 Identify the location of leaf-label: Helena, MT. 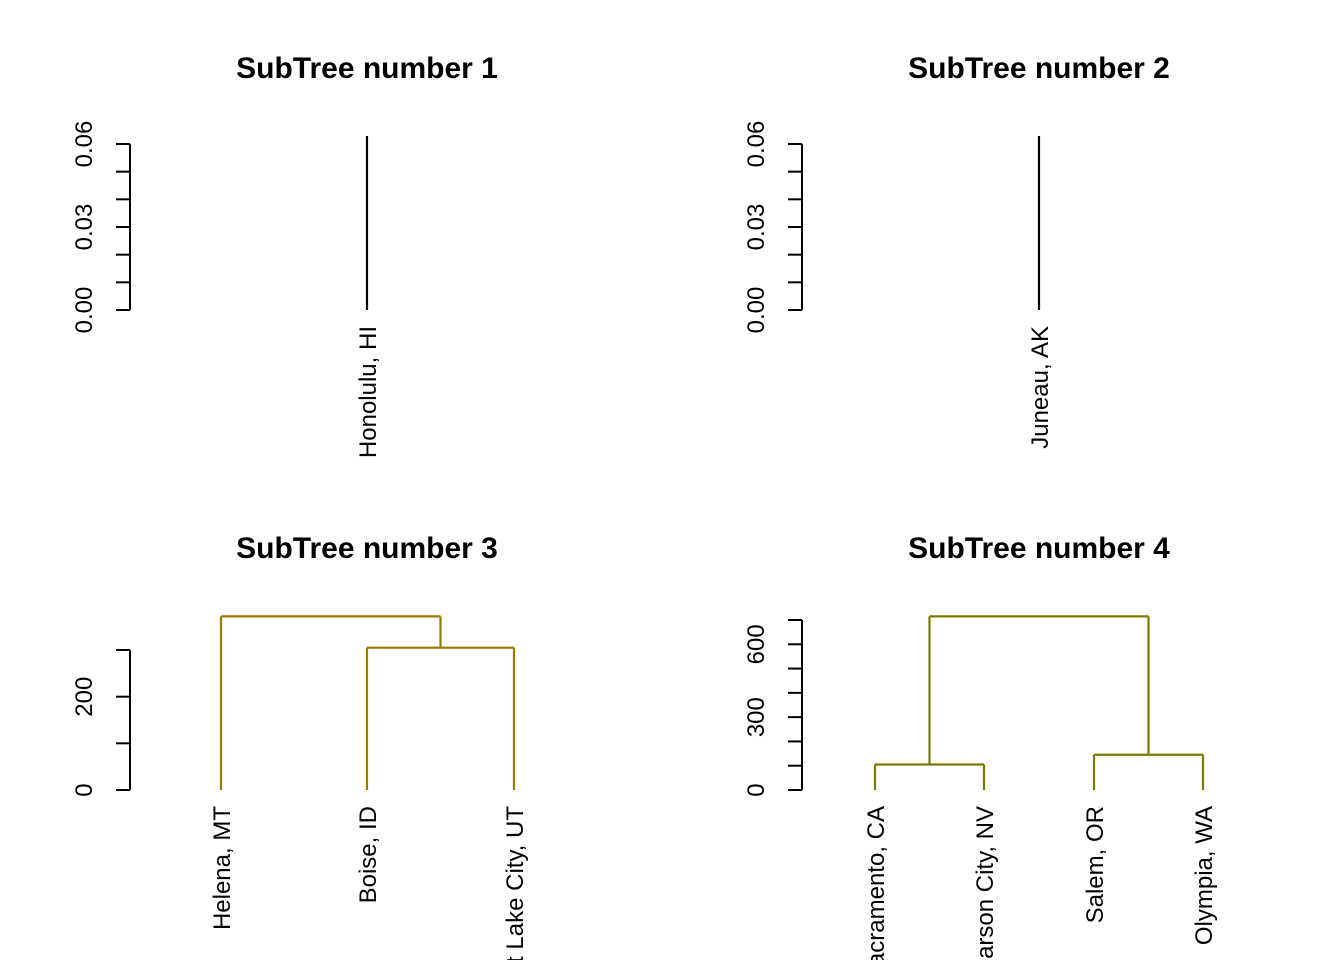
(222, 868).